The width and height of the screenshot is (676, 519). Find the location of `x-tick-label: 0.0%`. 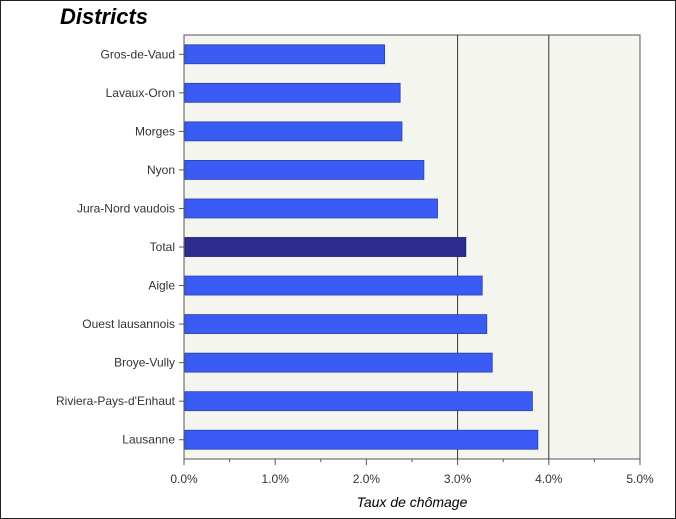

x-tick-label: 0.0% is located at coordinates (184, 479).